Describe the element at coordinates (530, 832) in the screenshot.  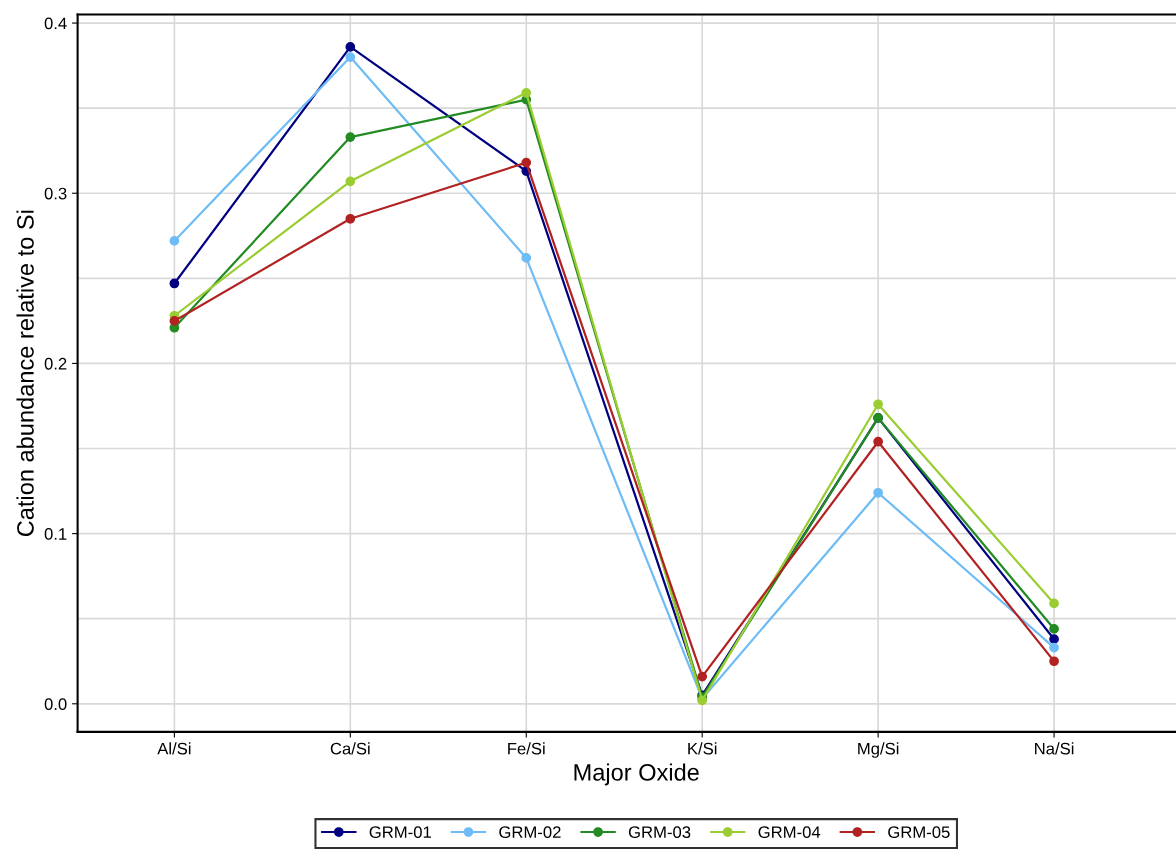
I see `legend-label: GRM-02` at that location.